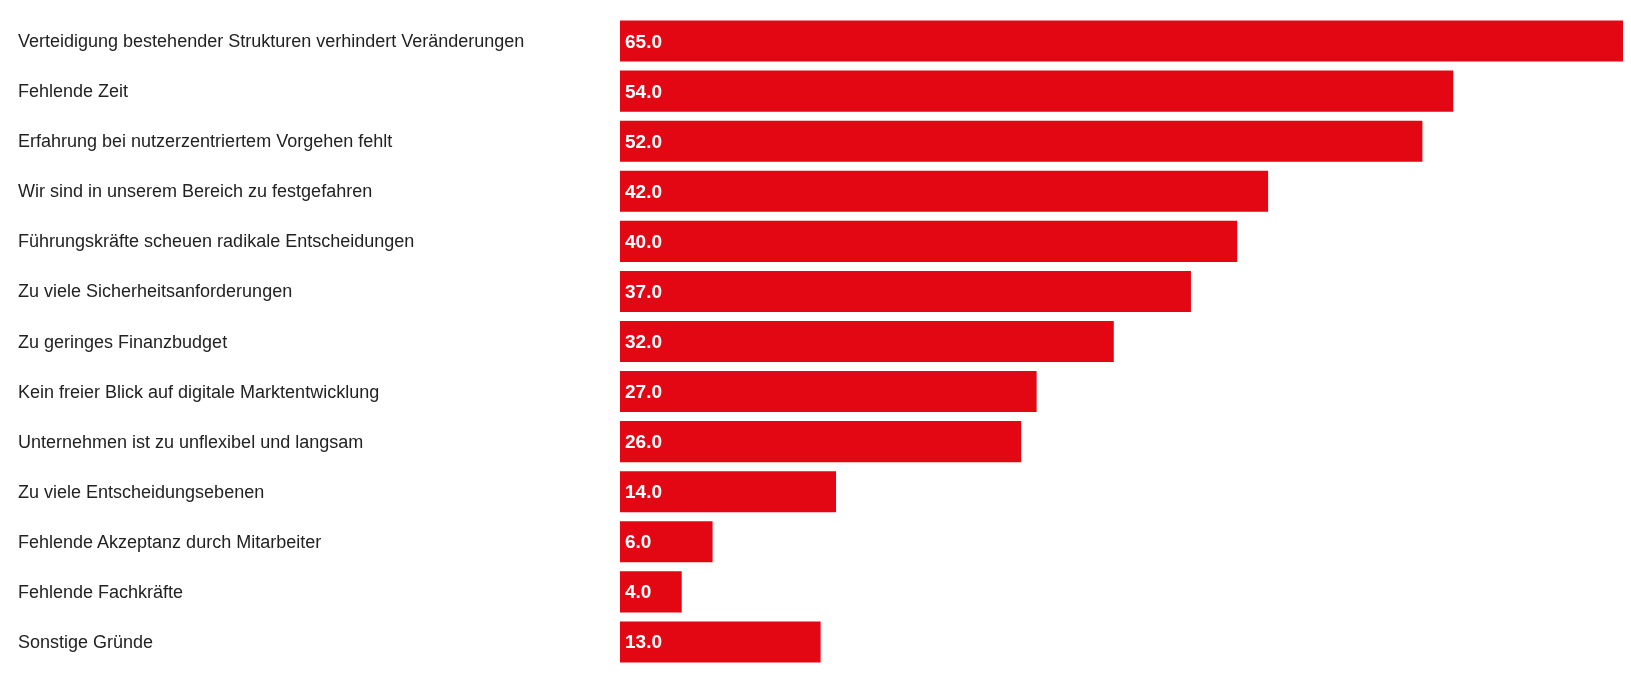 This screenshot has height=675, width=1631. Describe the element at coordinates (155, 291) in the screenshot. I see `y-tick-label: Zu viele Sicherheitsanforderungen` at that location.